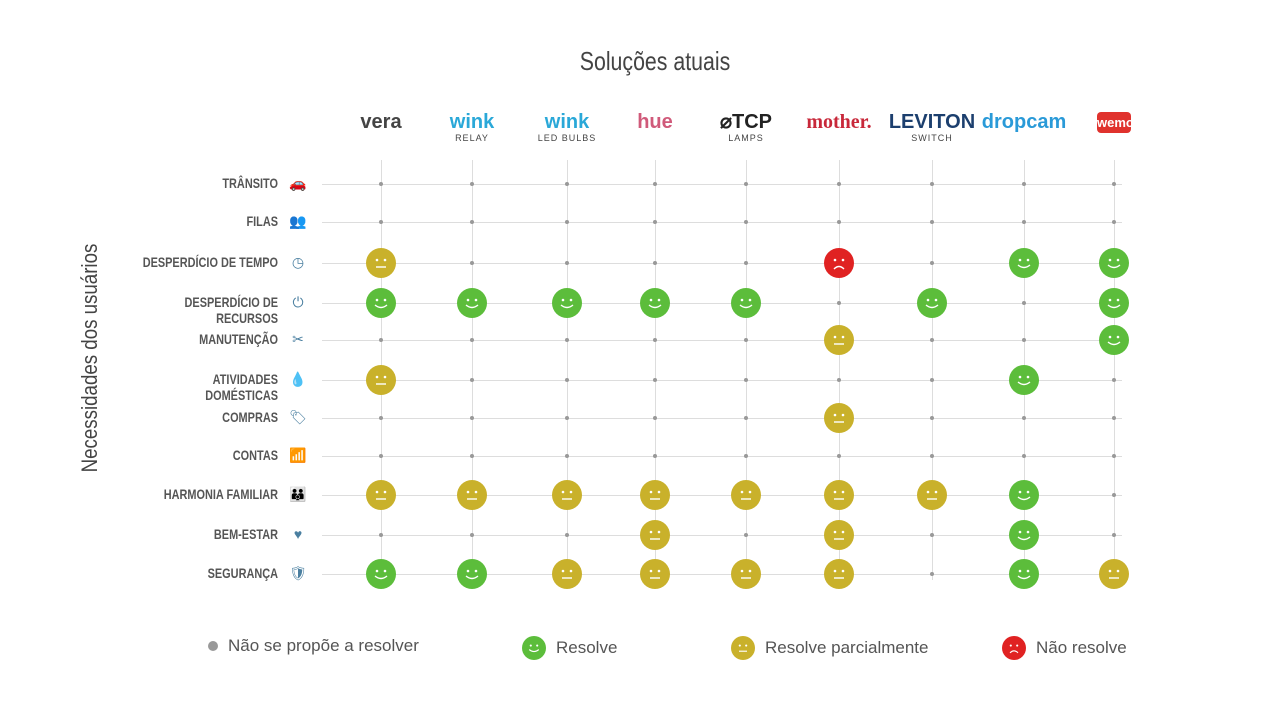  Describe the element at coordinates (298, 302) in the screenshot. I see `plug-icon: ⏻` at that location.